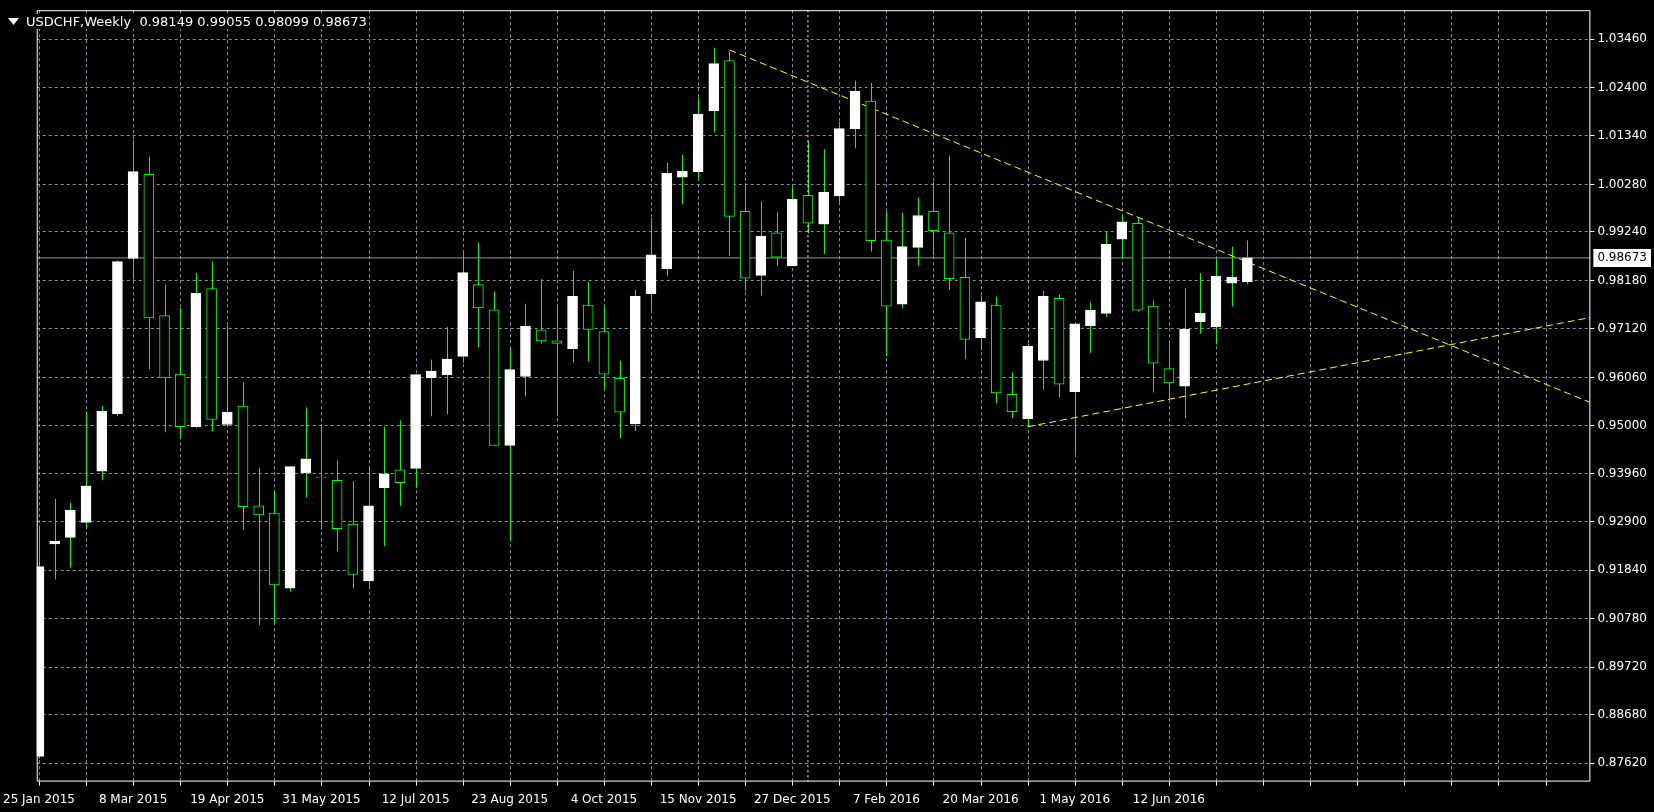 This screenshot has height=812, width=1654. What do you see at coordinates (1622, 328) in the screenshot?
I see `y-tick-label: 0.97120` at bounding box center [1622, 328].